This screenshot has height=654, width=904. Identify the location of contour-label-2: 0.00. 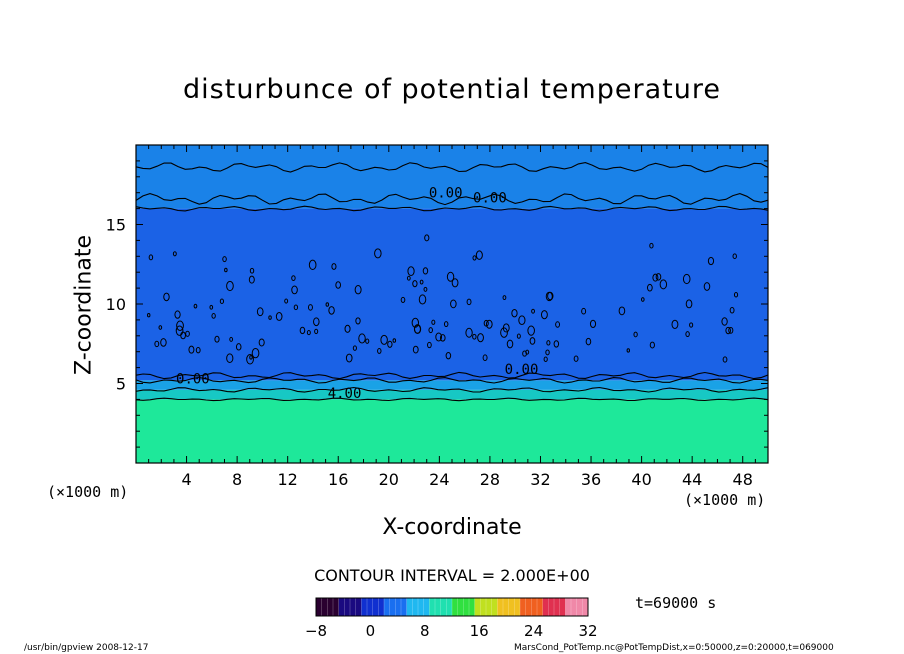
(522, 370).